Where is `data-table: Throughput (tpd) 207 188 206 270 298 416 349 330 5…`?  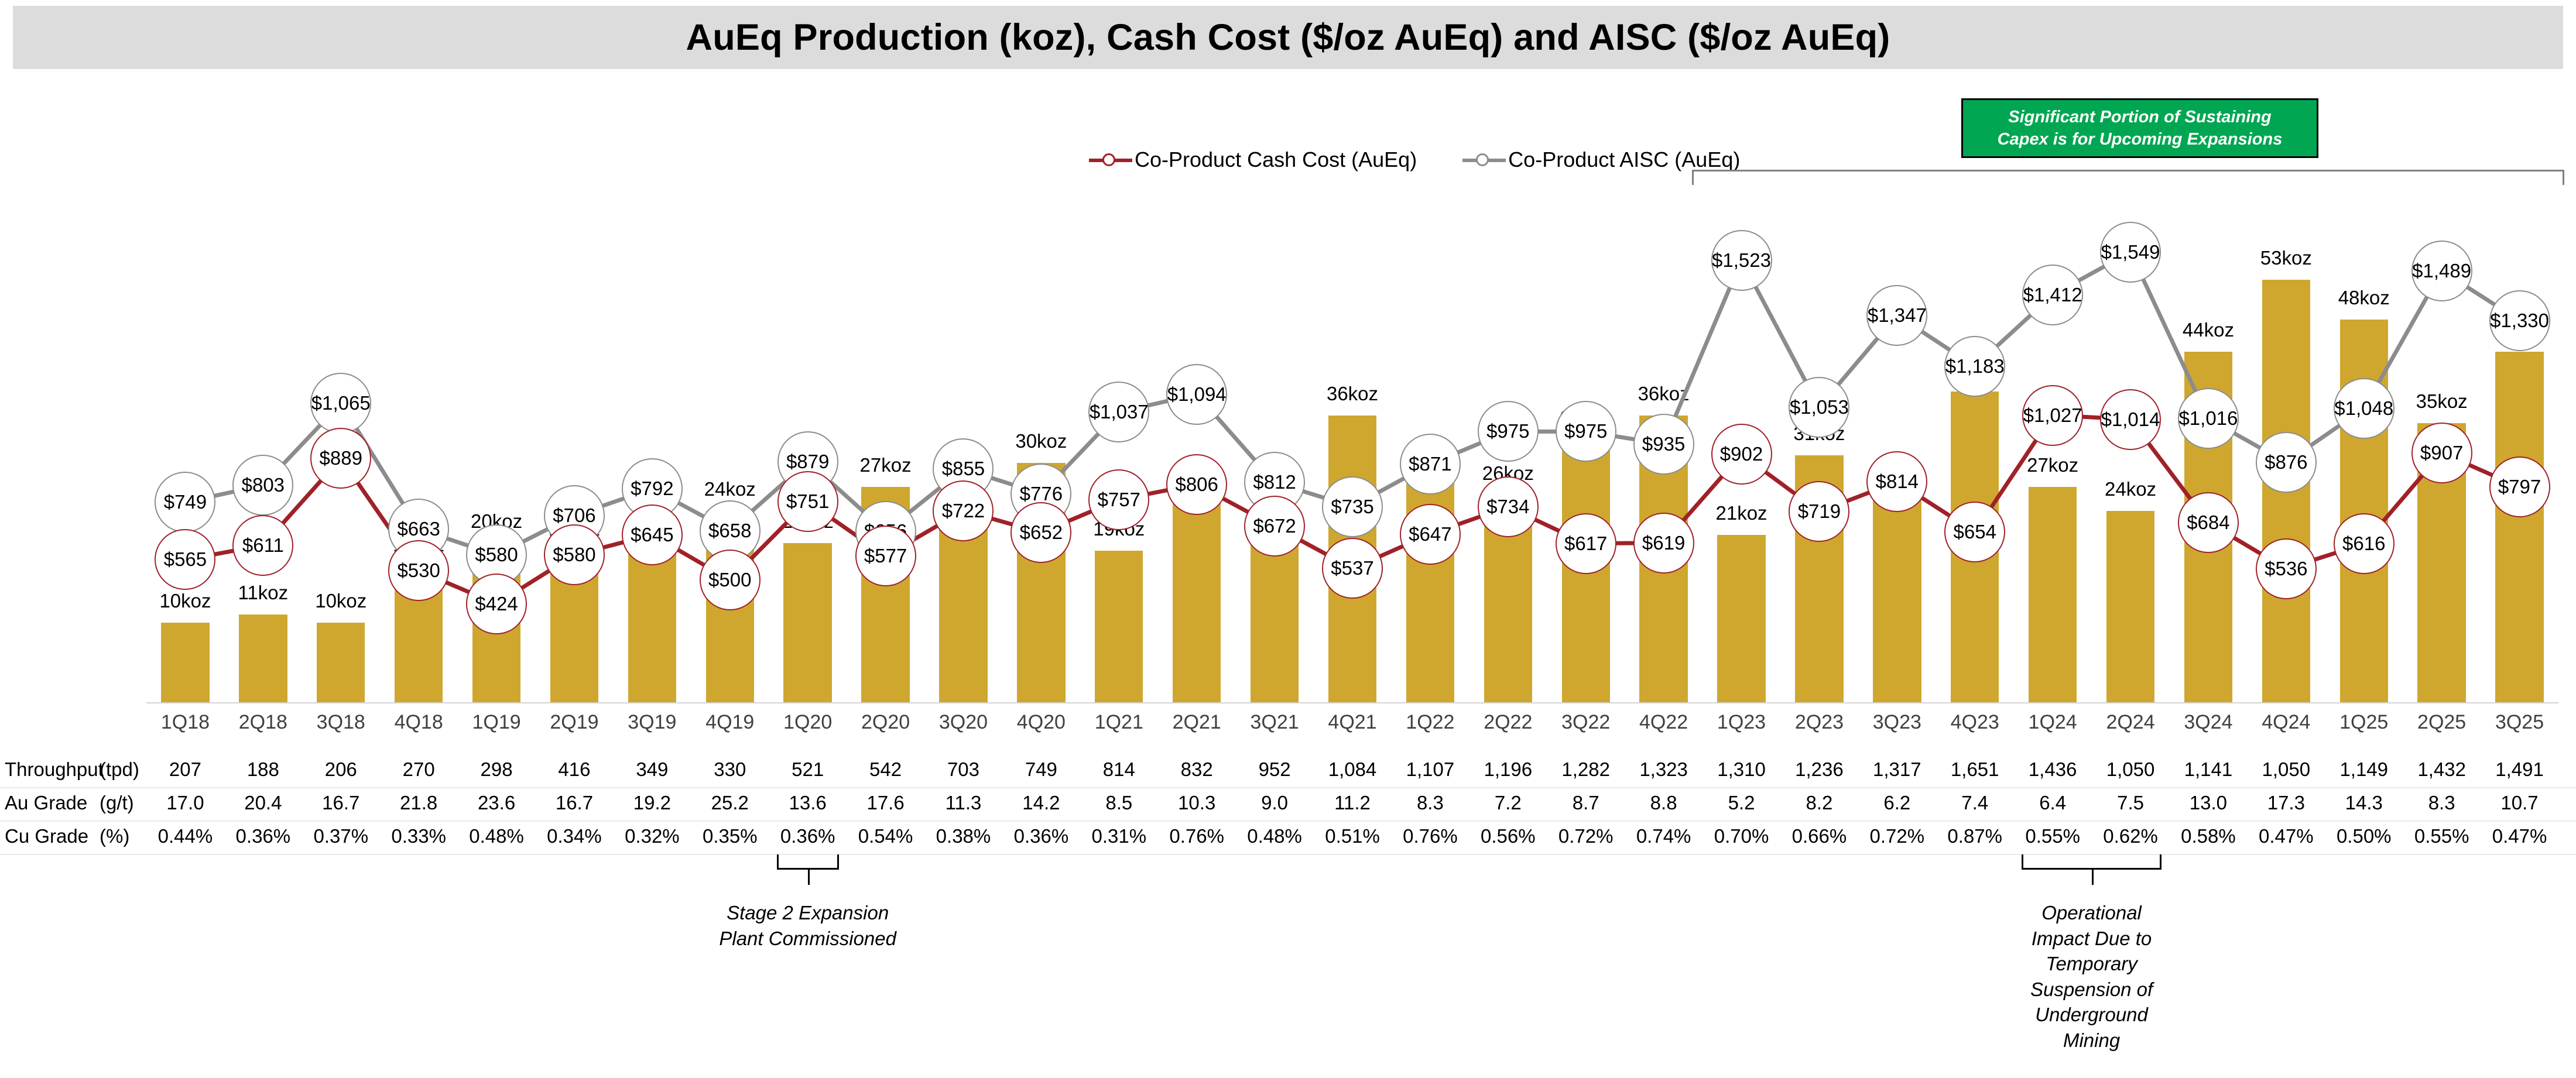
data-table: Throughput (tpd) 207 188 206 270 298 416 349 330 5… is located at coordinates (1288, 805).